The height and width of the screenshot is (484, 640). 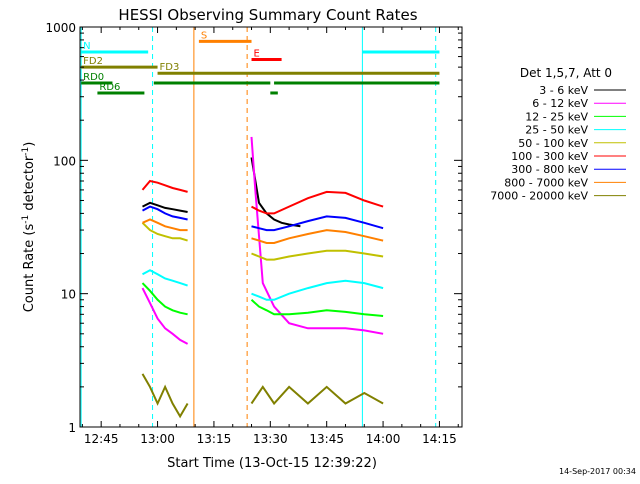 What do you see at coordinates (439, 439) in the screenshot?
I see `x-tick-label: 14:15` at bounding box center [439, 439].